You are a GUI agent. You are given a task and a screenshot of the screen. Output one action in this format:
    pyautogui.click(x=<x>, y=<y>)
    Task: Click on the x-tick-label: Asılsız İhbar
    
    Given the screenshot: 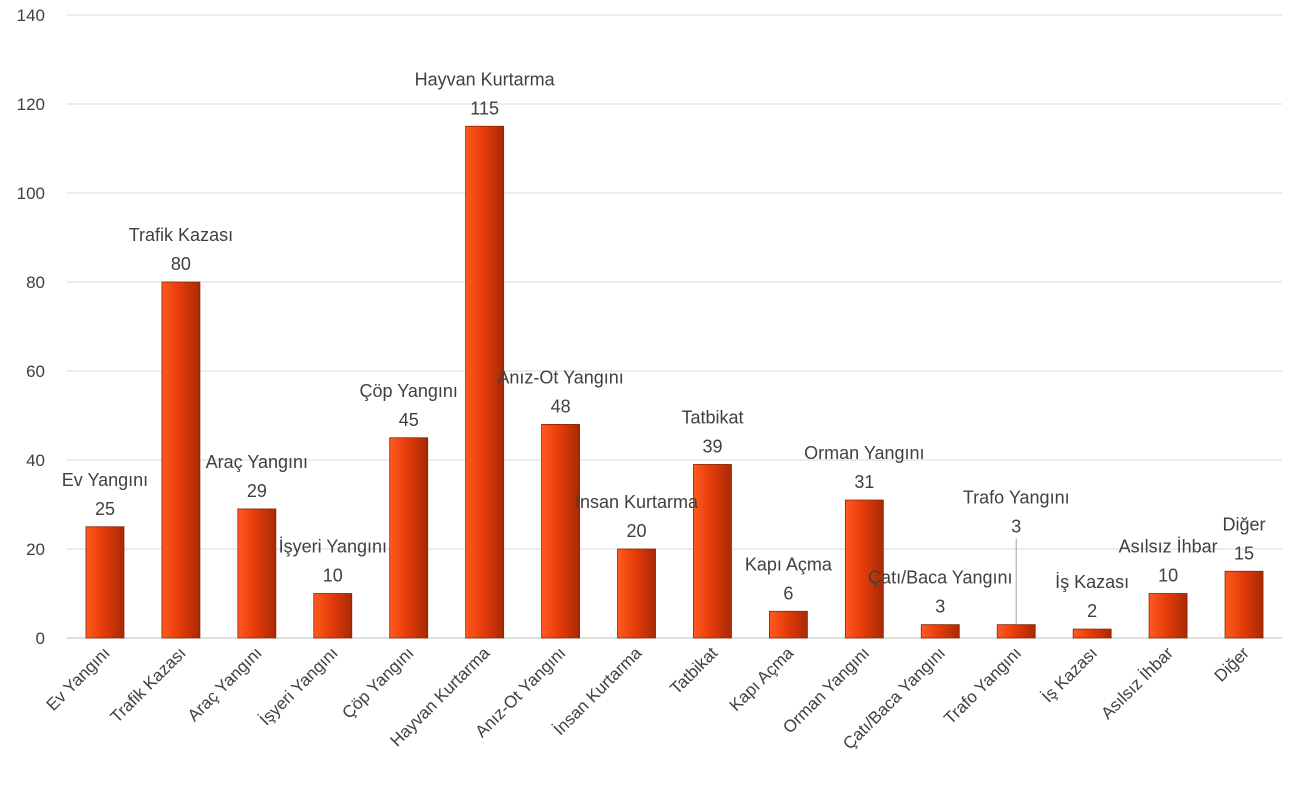 What is the action you would take?
    pyautogui.click(x=1137, y=683)
    